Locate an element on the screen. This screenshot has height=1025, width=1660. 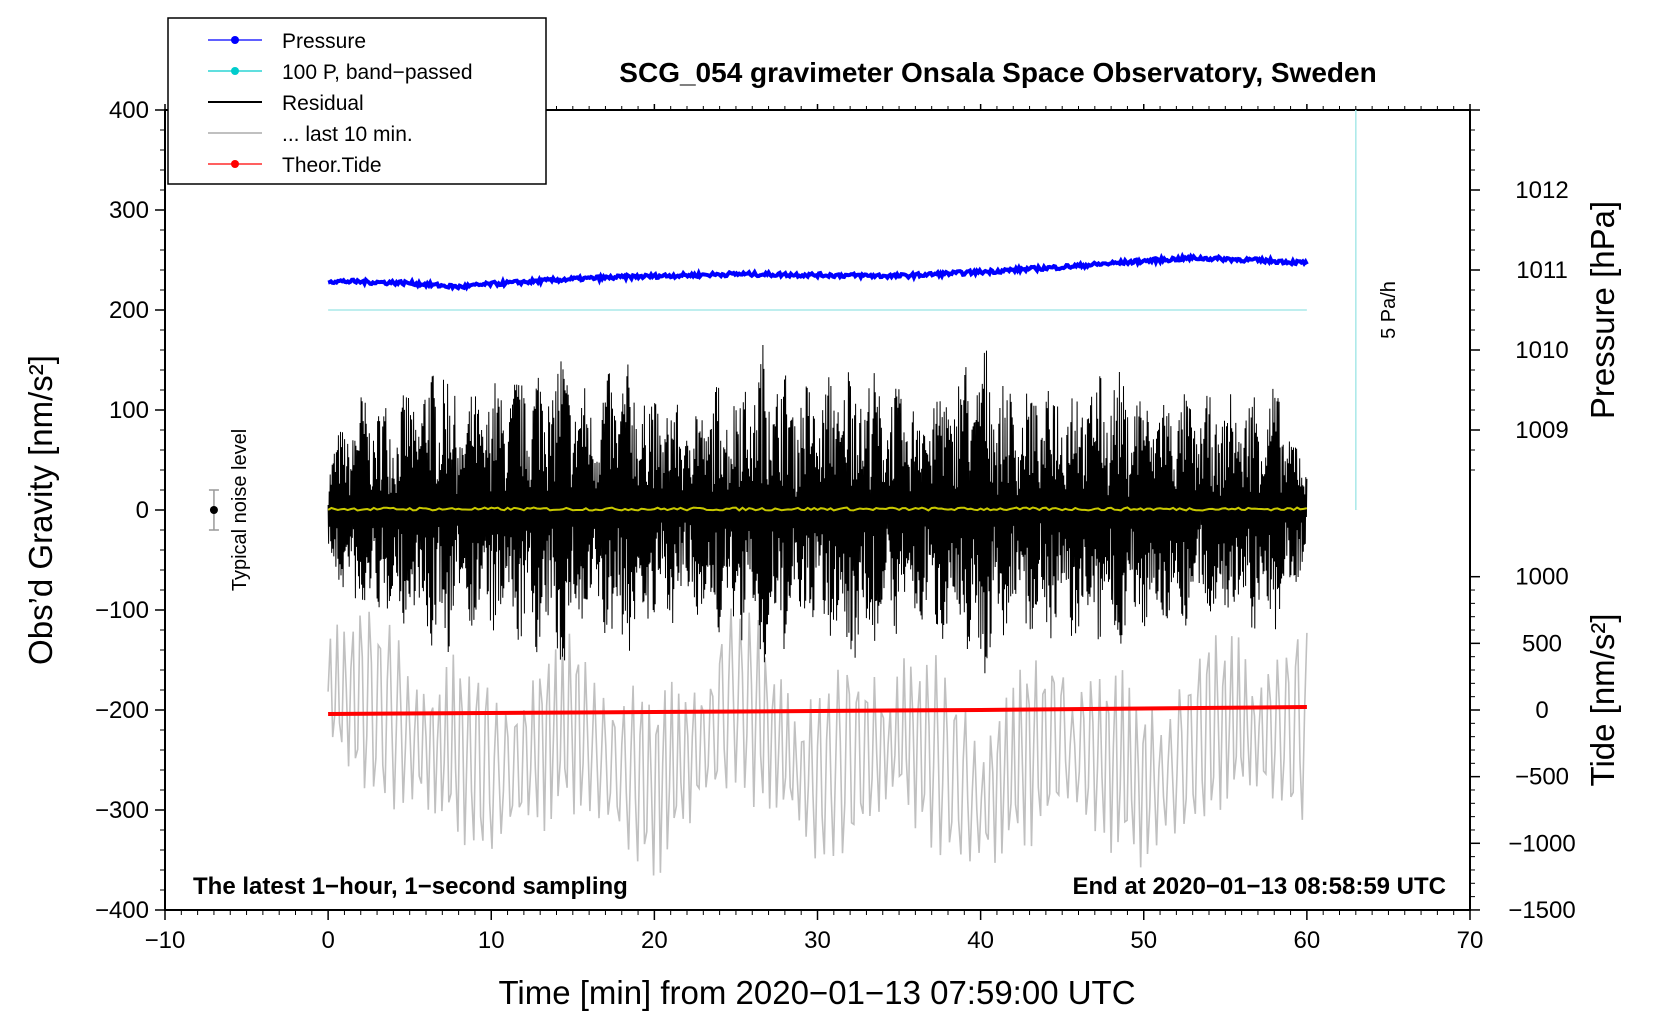
y-tick-label: −100 is located at coordinates (122, 610).